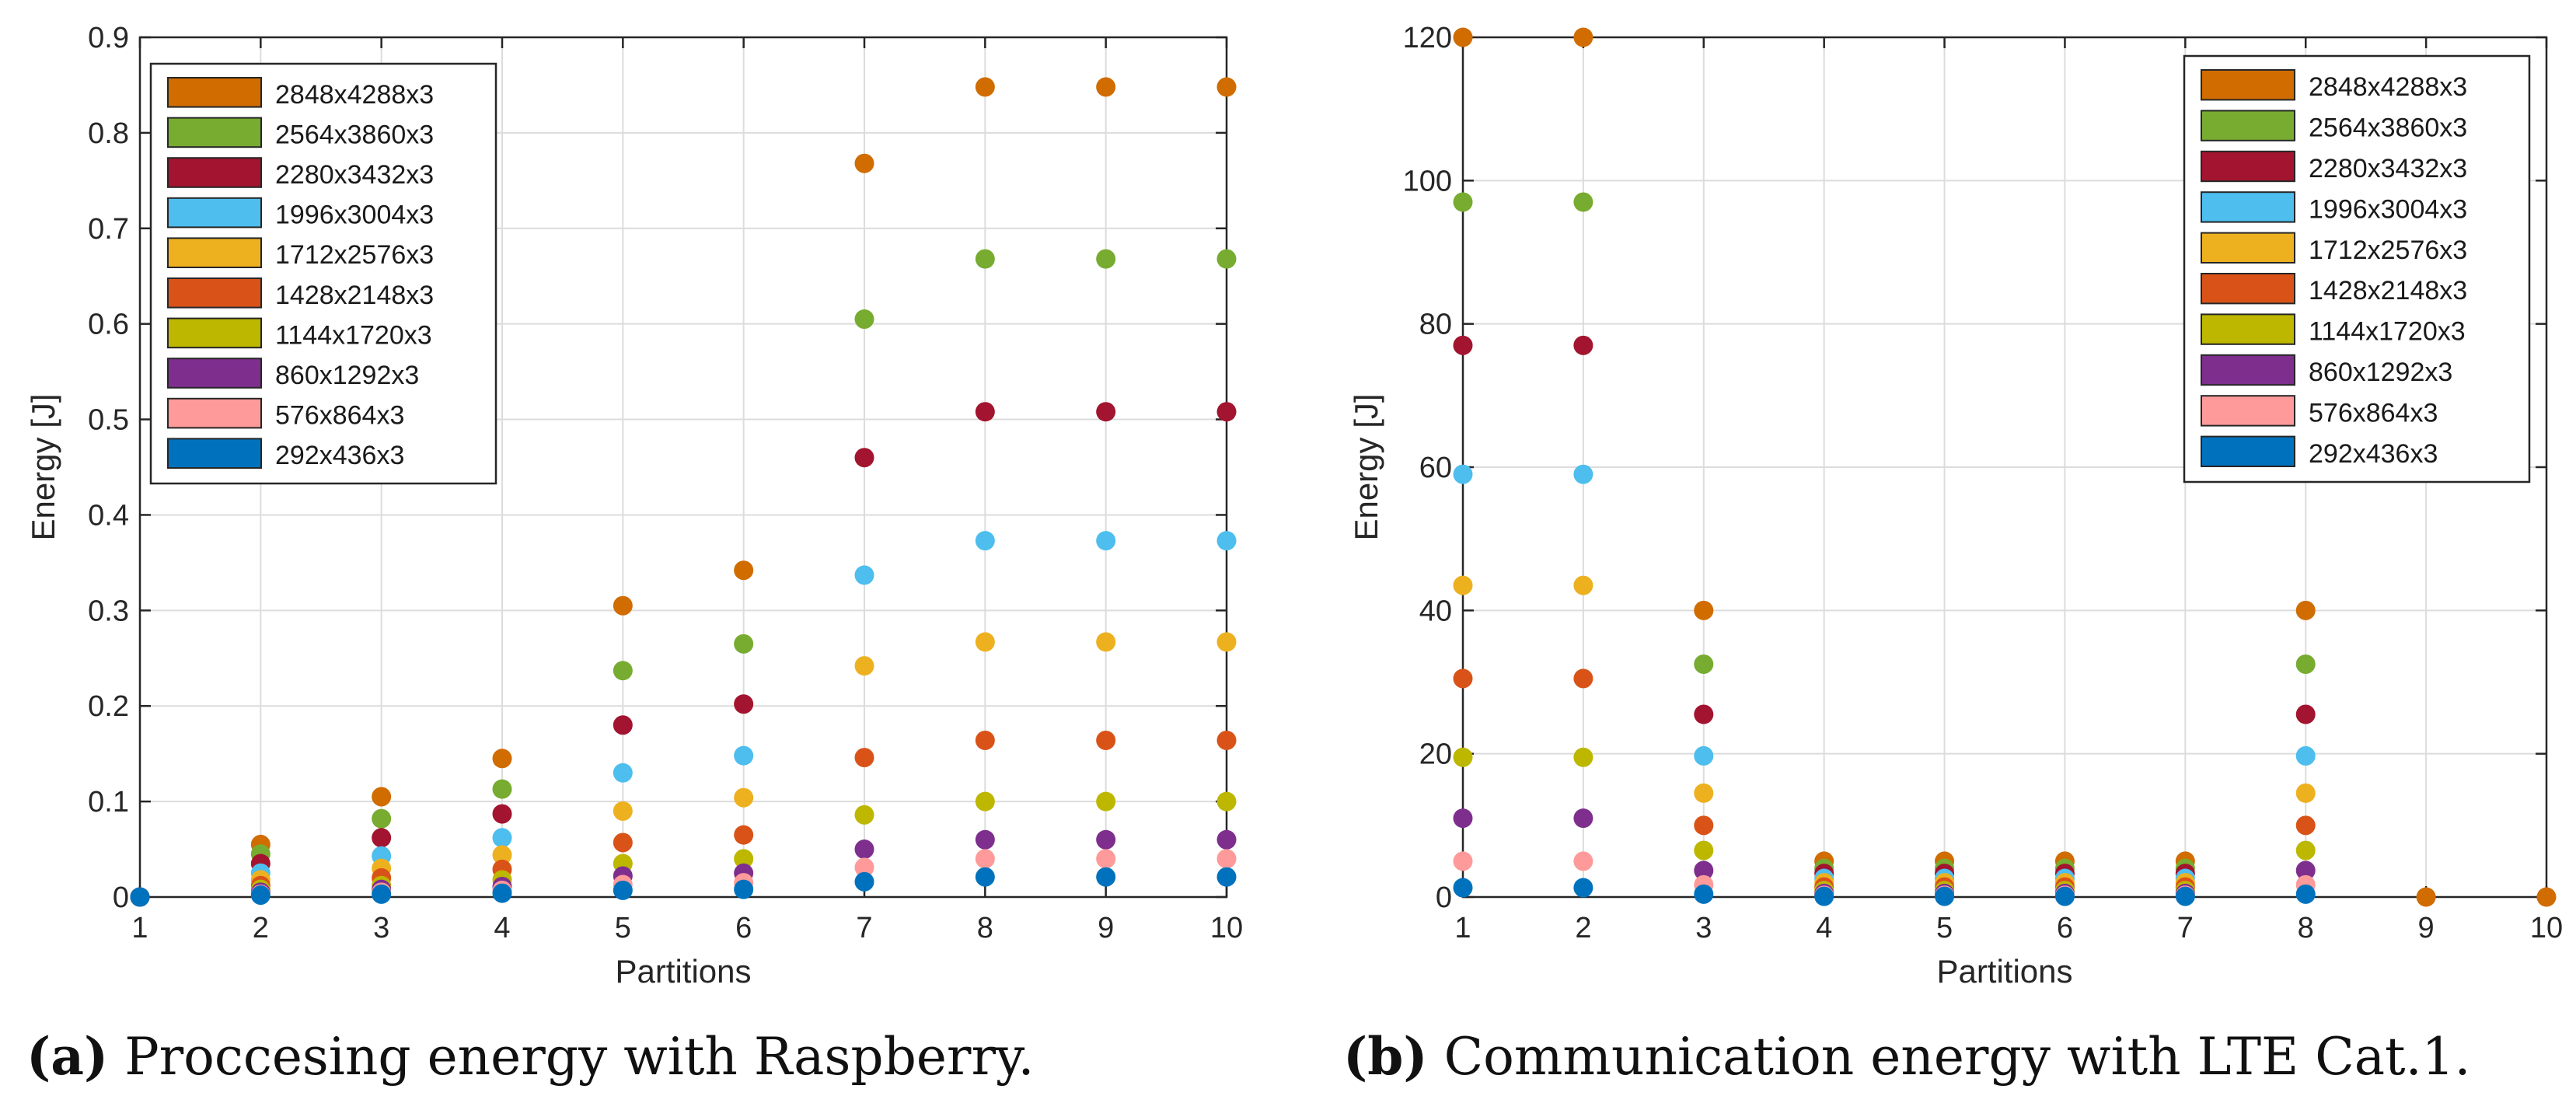 The height and width of the screenshot is (1117, 2576). I want to click on legend-entry-label: 2564x3860x3, so click(2388, 128).